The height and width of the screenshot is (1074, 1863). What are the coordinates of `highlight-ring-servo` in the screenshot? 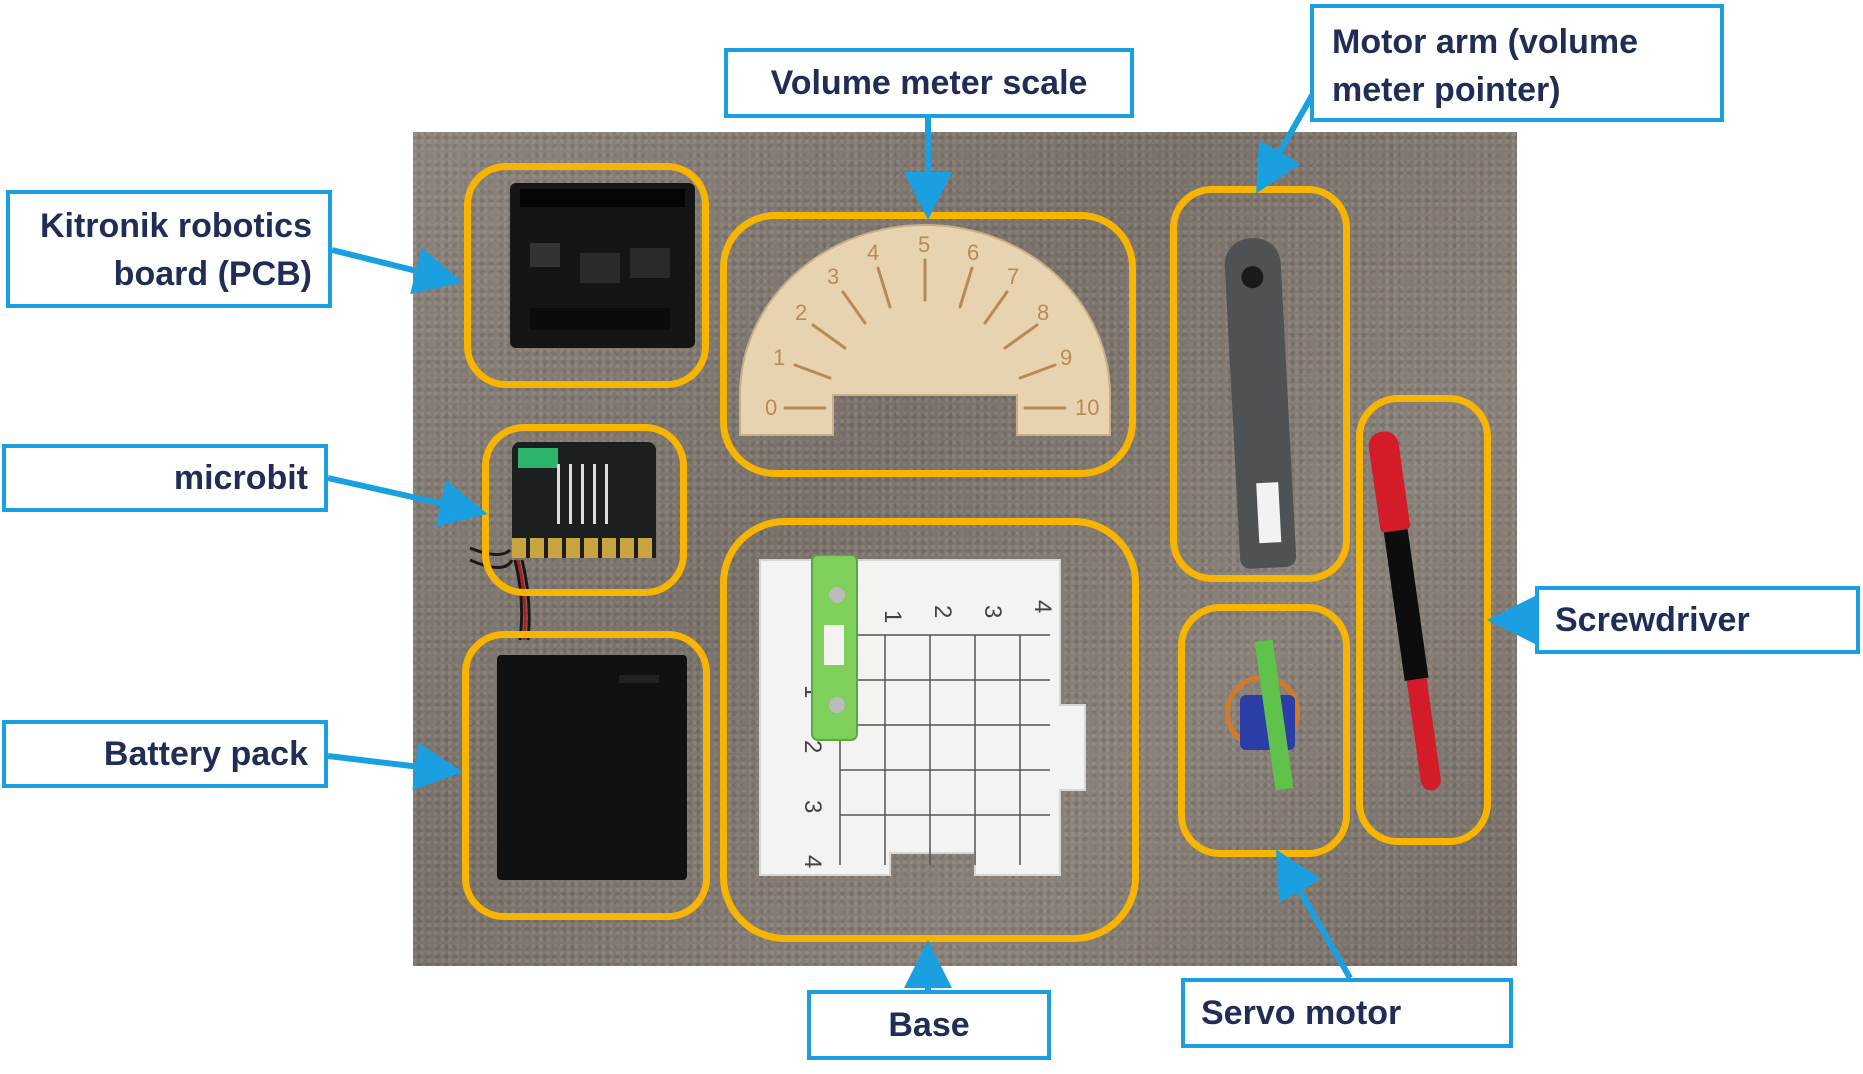 It's located at (1264, 730).